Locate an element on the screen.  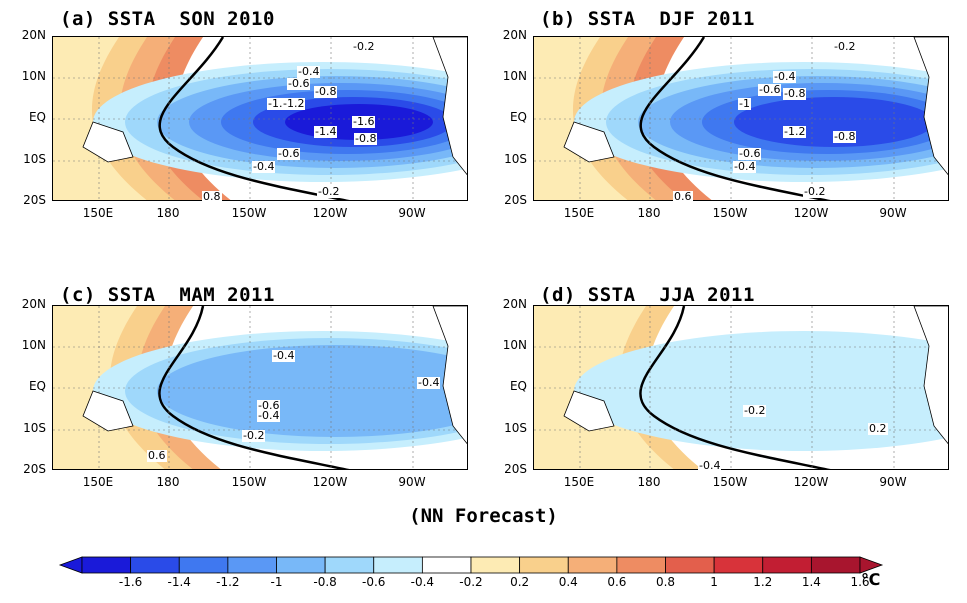
panel-title-b: (b) SSTA DJF 2011 is located at coordinates (647, 19).